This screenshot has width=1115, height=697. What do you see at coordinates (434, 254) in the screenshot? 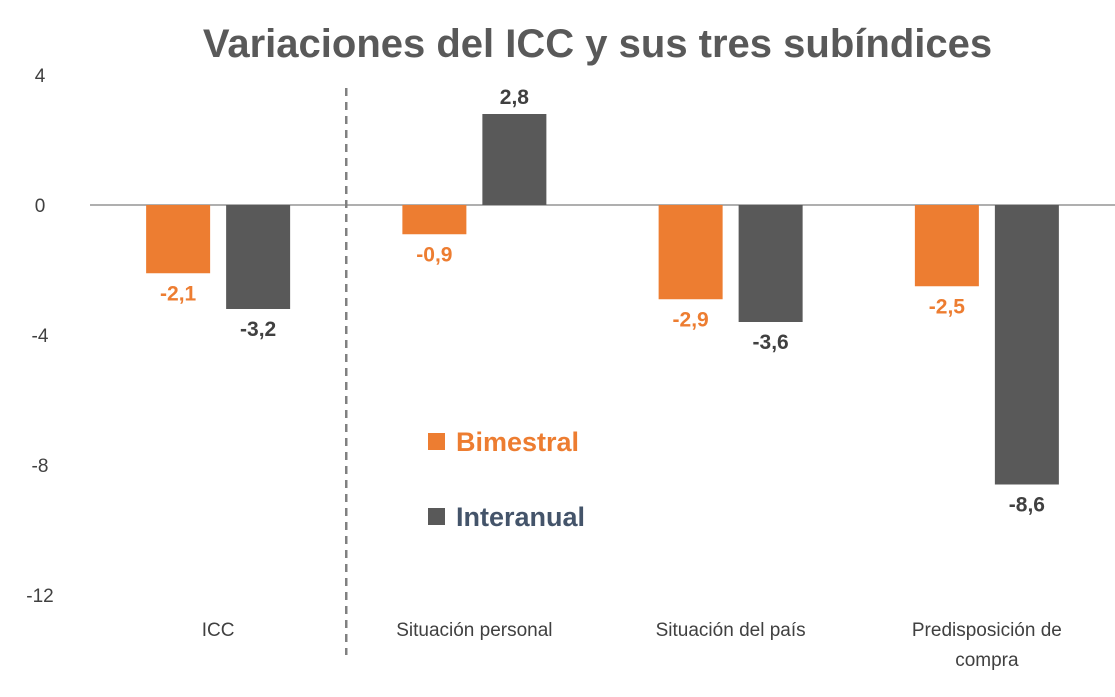
I see `data-label-bimestral: -0,9` at bounding box center [434, 254].